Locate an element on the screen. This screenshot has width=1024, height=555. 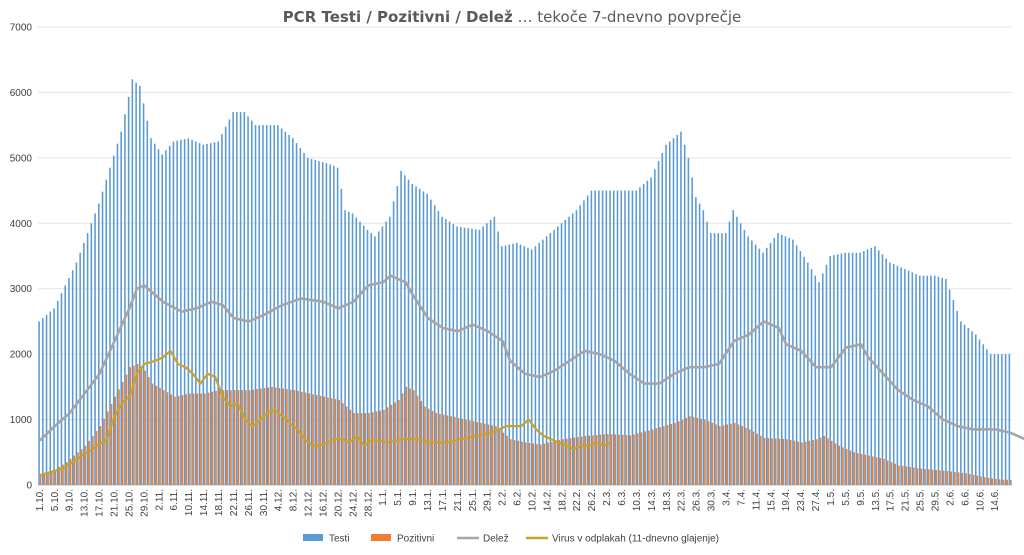
x-tick-label: 5.5. is located at coordinates (846, 497).